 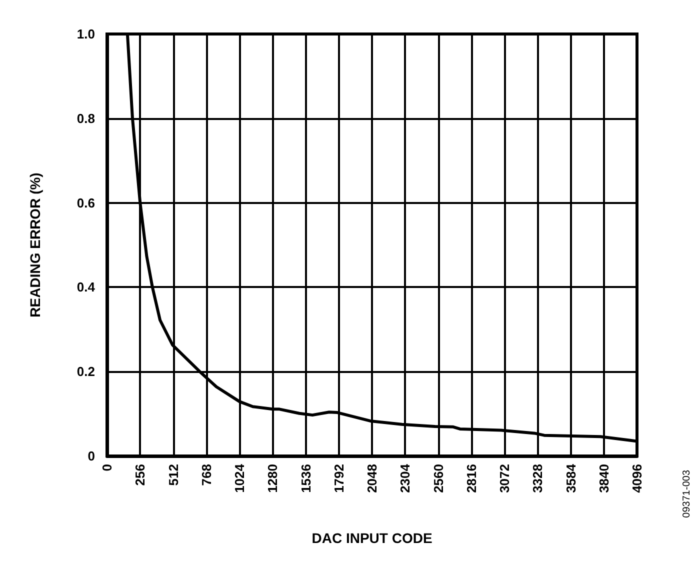 What do you see at coordinates (91, 456) in the screenshot?
I see `y-tick-label: 0` at bounding box center [91, 456].